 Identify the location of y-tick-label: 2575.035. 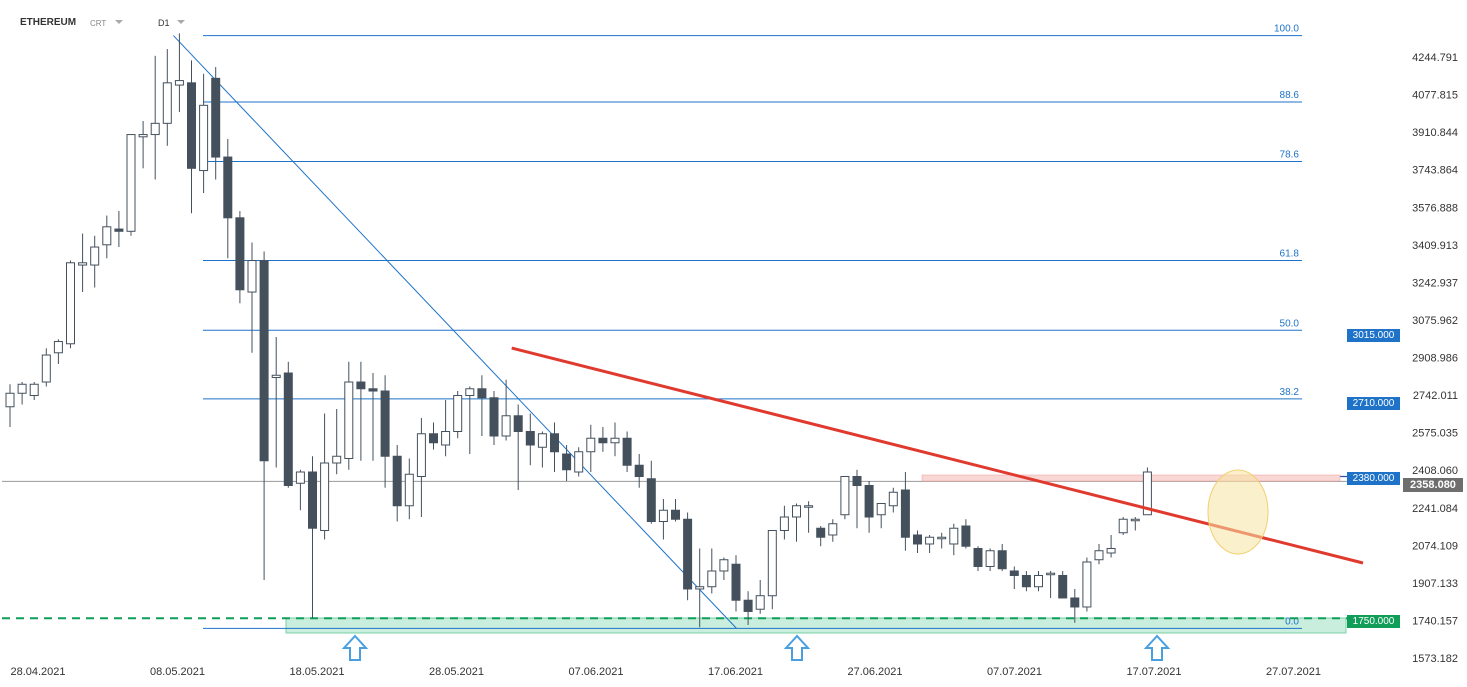
(1435, 434).